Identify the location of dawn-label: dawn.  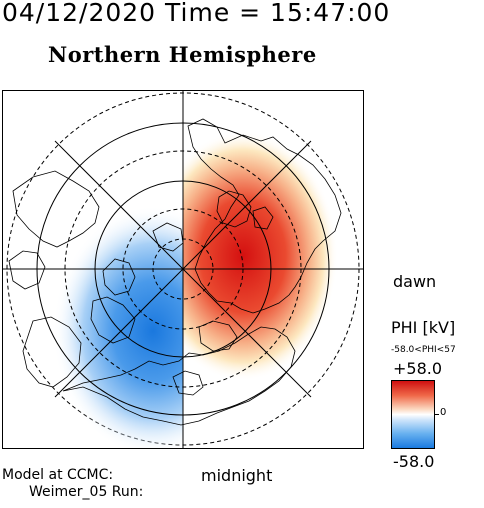
(415, 281).